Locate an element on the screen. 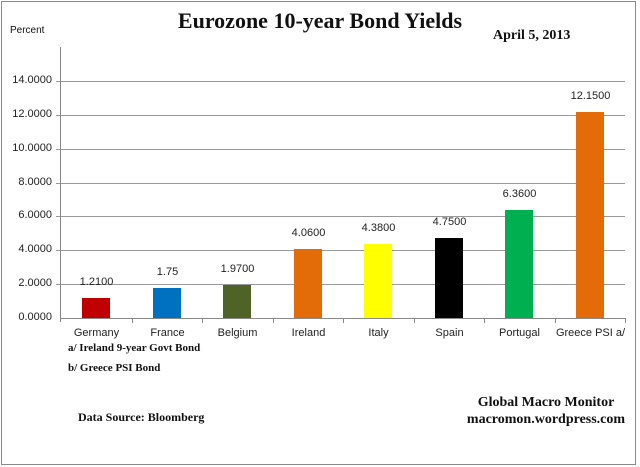 Image resolution: width=640 pixels, height=467 pixels. y-tick-label: 10.0000 is located at coordinates (32, 148).